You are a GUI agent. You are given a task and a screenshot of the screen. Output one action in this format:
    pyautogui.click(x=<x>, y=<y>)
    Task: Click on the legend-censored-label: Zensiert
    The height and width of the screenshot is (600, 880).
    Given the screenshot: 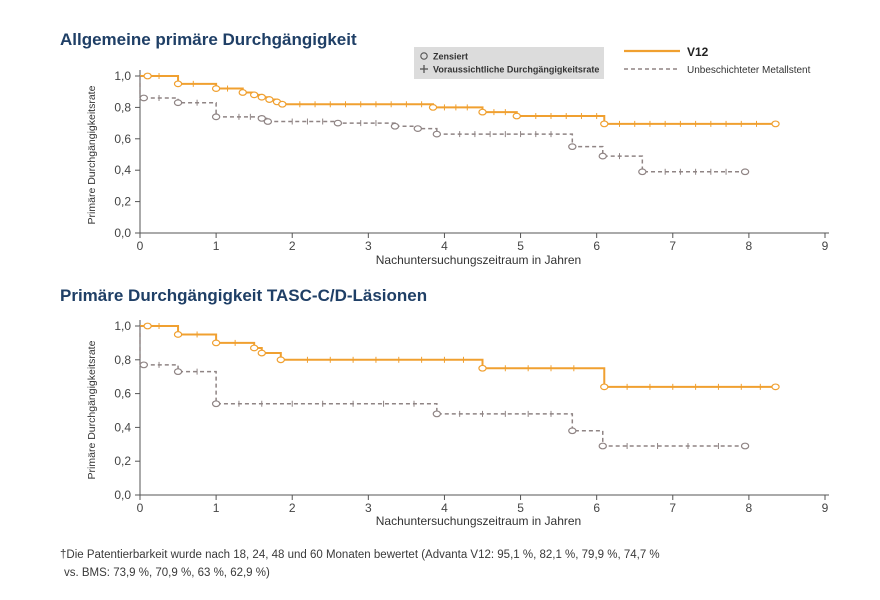 What is the action you would take?
    pyautogui.click(x=450, y=57)
    